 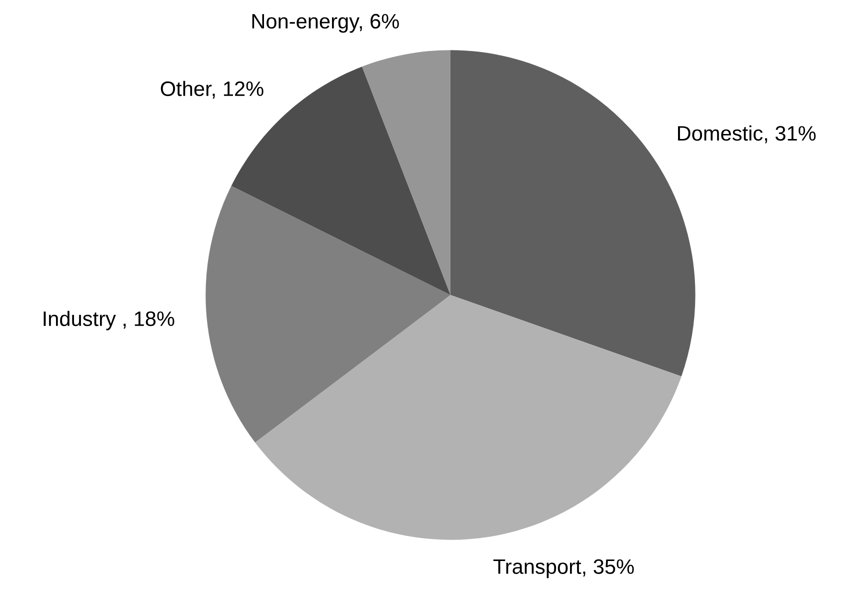 I want to click on slice-label: Transport, 35%, so click(x=563, y=568).